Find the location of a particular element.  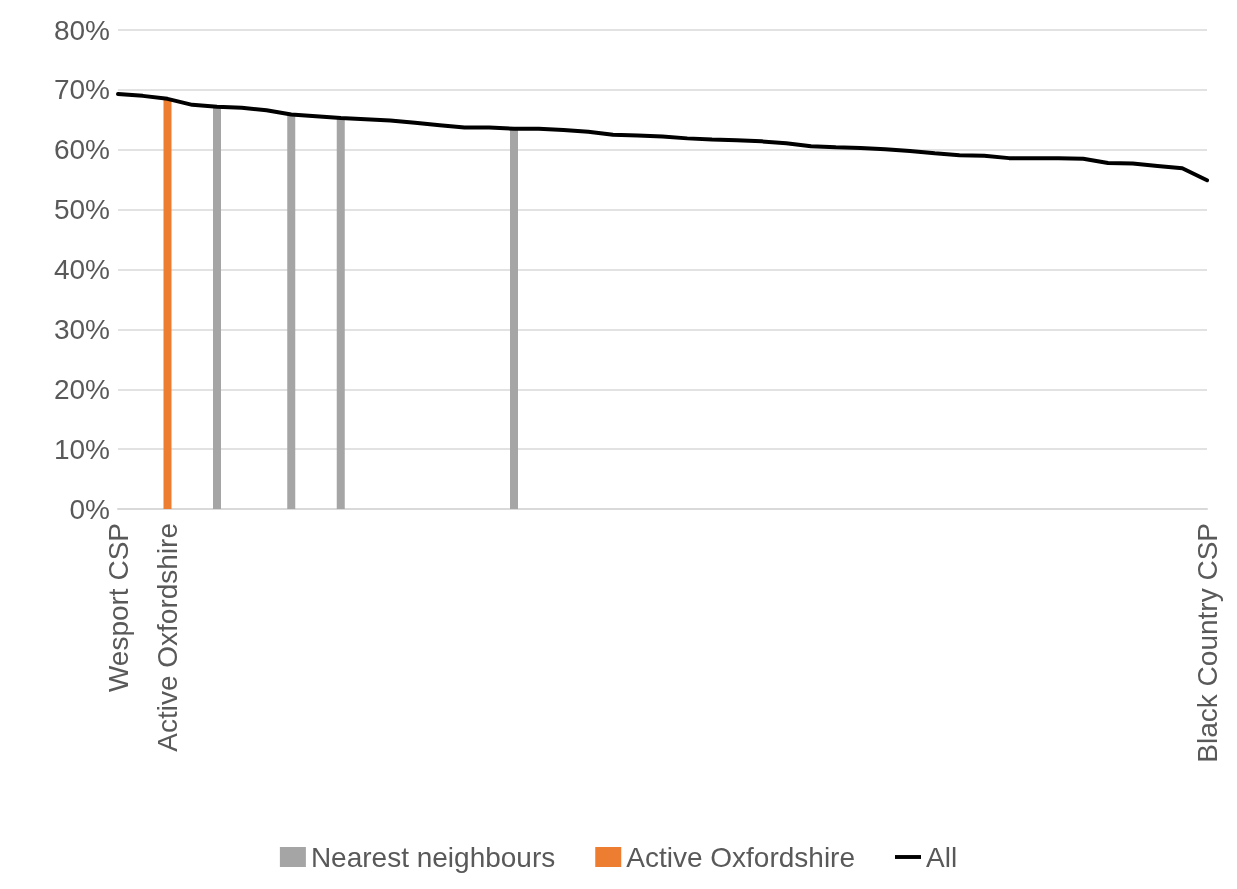

y-tick-label: 70% is located at coordinates (81, 90).